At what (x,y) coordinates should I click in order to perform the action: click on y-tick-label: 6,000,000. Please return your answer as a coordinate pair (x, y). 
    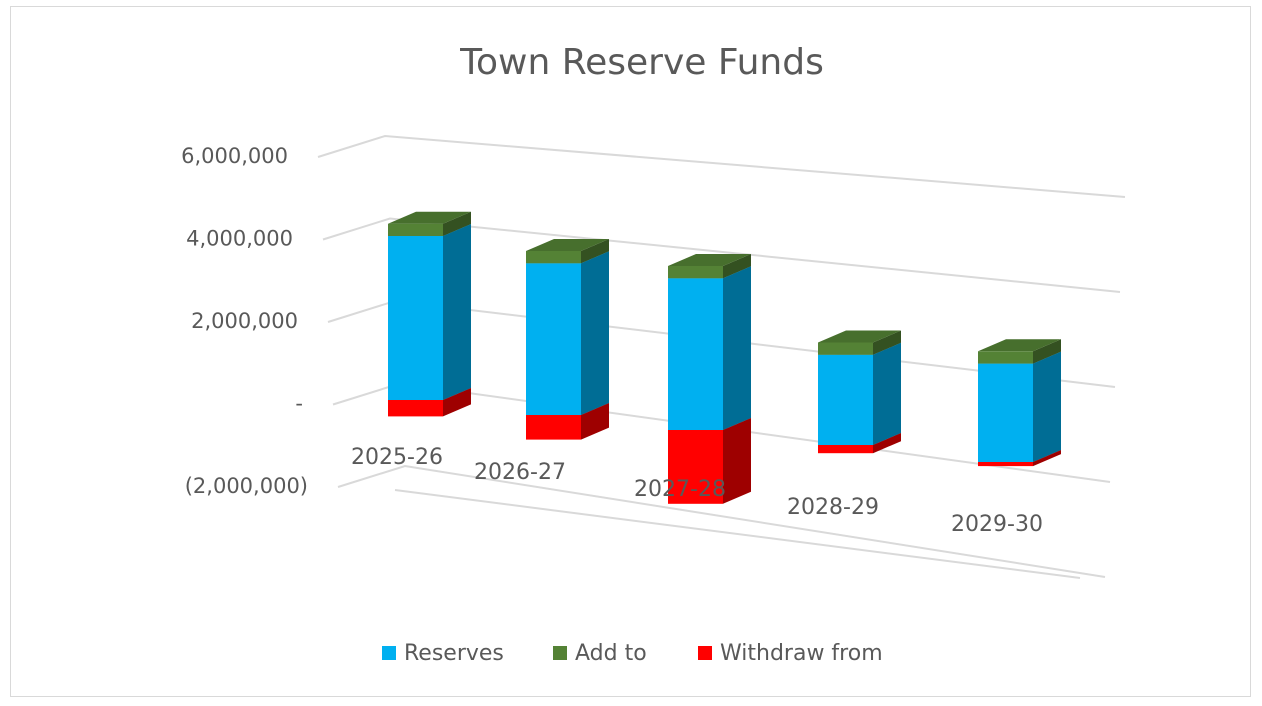
    Looking at the image, I should click on (234, 156).